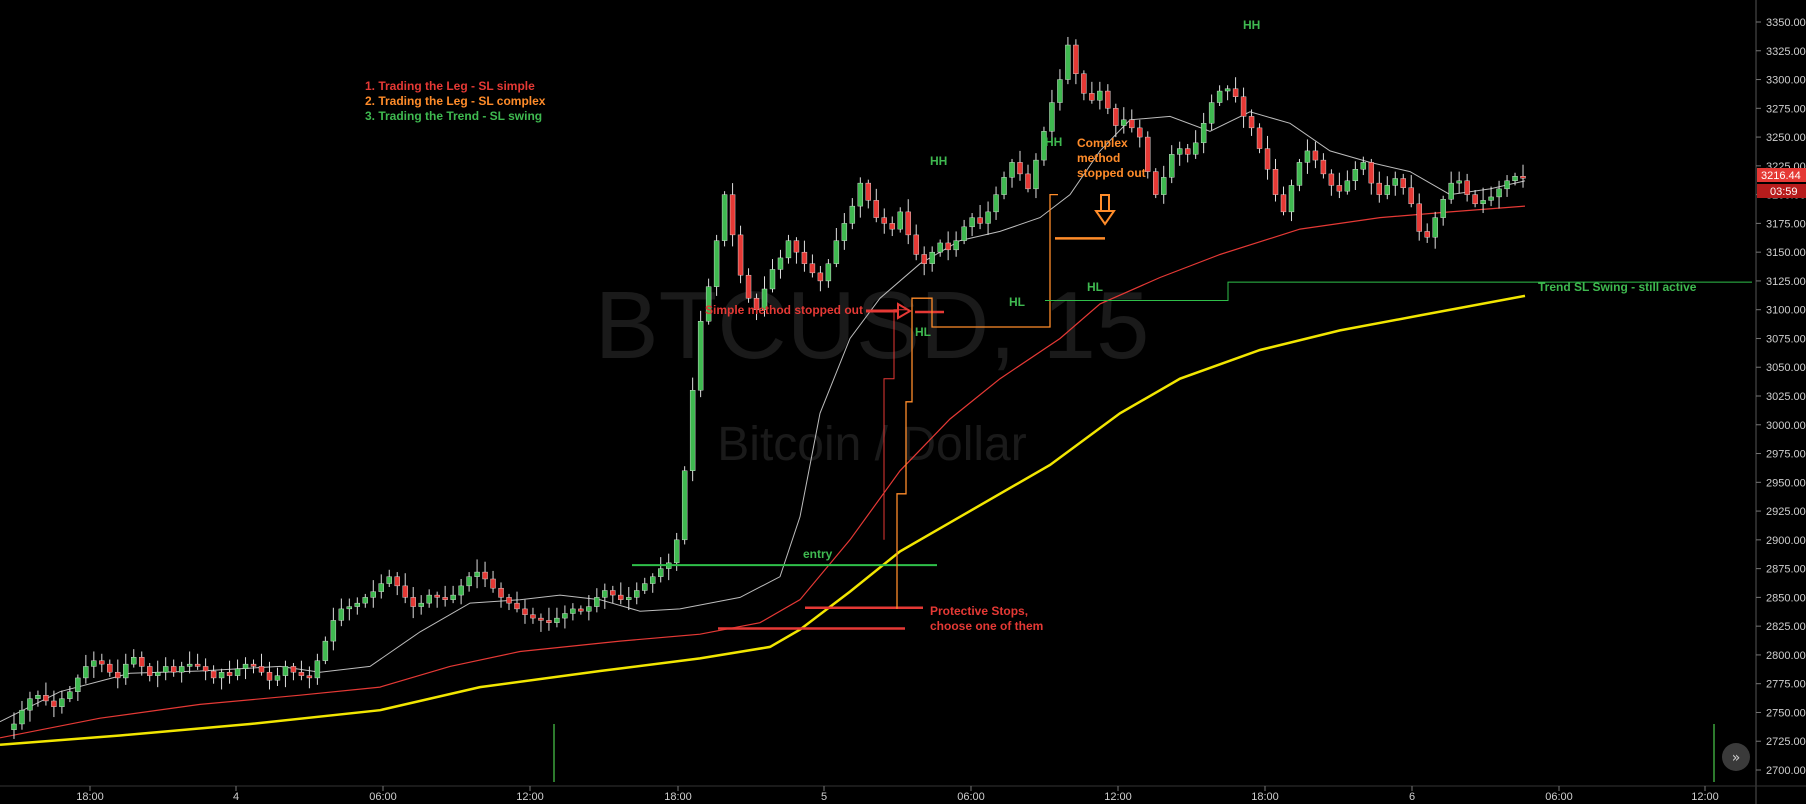  I want to click on y-tick-label: 3275.00, so click(1786, 109).